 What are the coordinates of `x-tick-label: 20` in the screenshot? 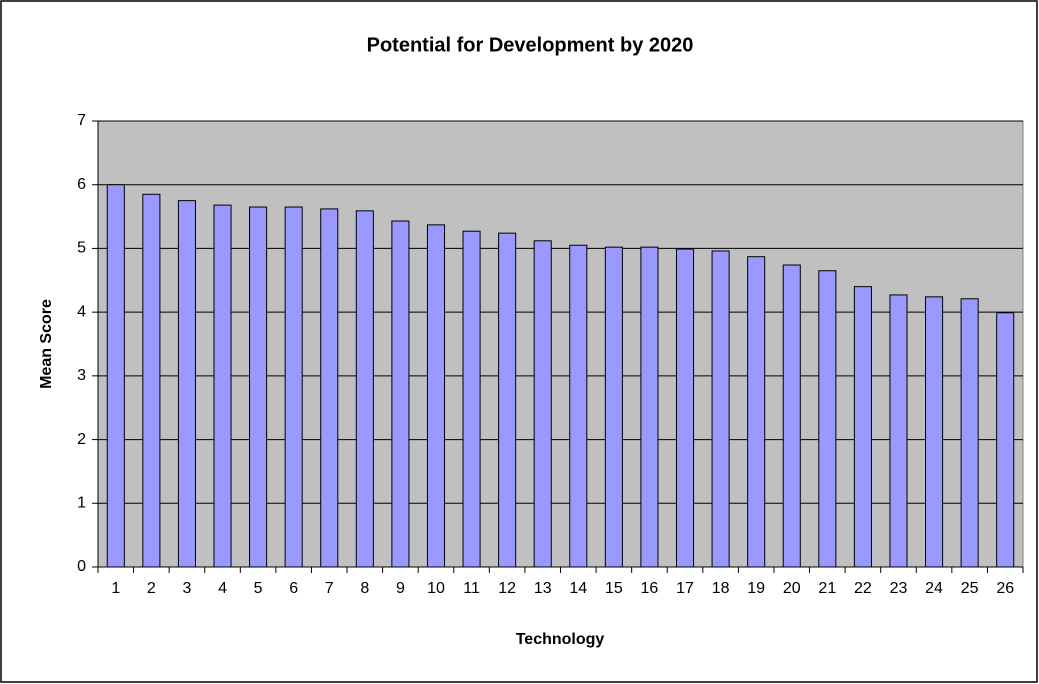 It's located at (792, 588).